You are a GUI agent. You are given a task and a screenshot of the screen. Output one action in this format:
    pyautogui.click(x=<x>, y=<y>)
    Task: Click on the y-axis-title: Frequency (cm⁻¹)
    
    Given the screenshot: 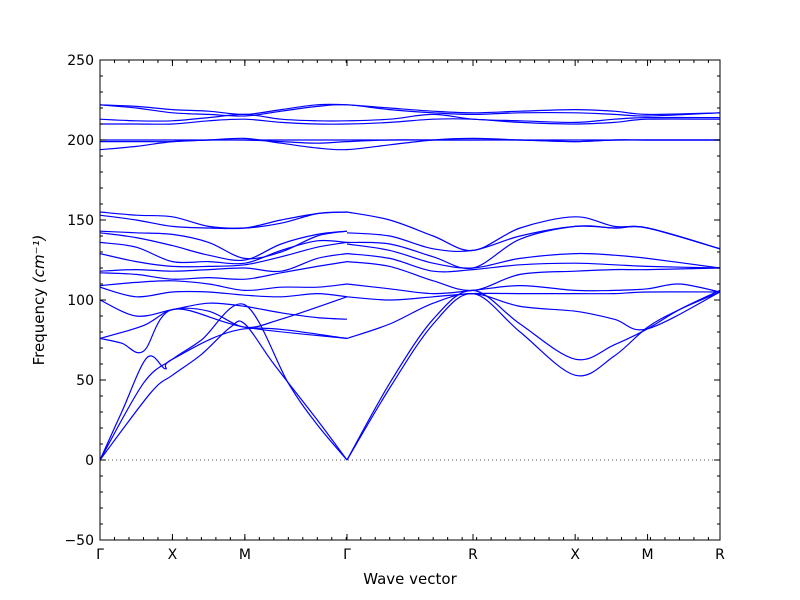 What is the action you would take?
    pyautogui.click(x=39, y=300)
    